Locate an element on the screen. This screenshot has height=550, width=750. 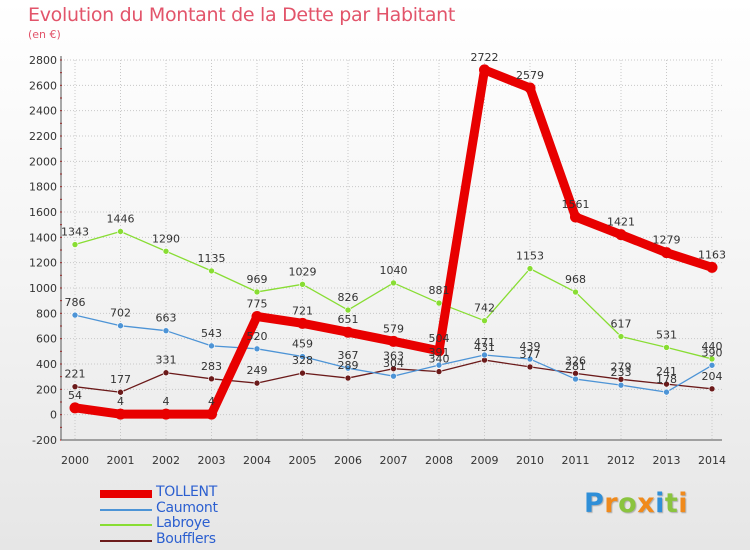
data-label-tollent: 721 is located at coordinates (302, 310).